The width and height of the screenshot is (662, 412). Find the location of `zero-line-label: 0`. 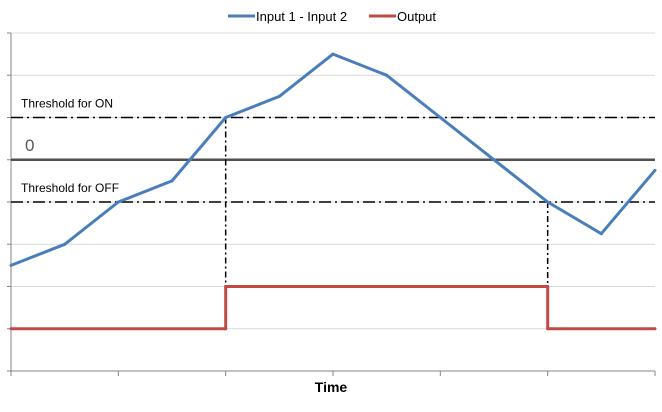

zero-line-label: 0 is located at coordinates (29, 145).